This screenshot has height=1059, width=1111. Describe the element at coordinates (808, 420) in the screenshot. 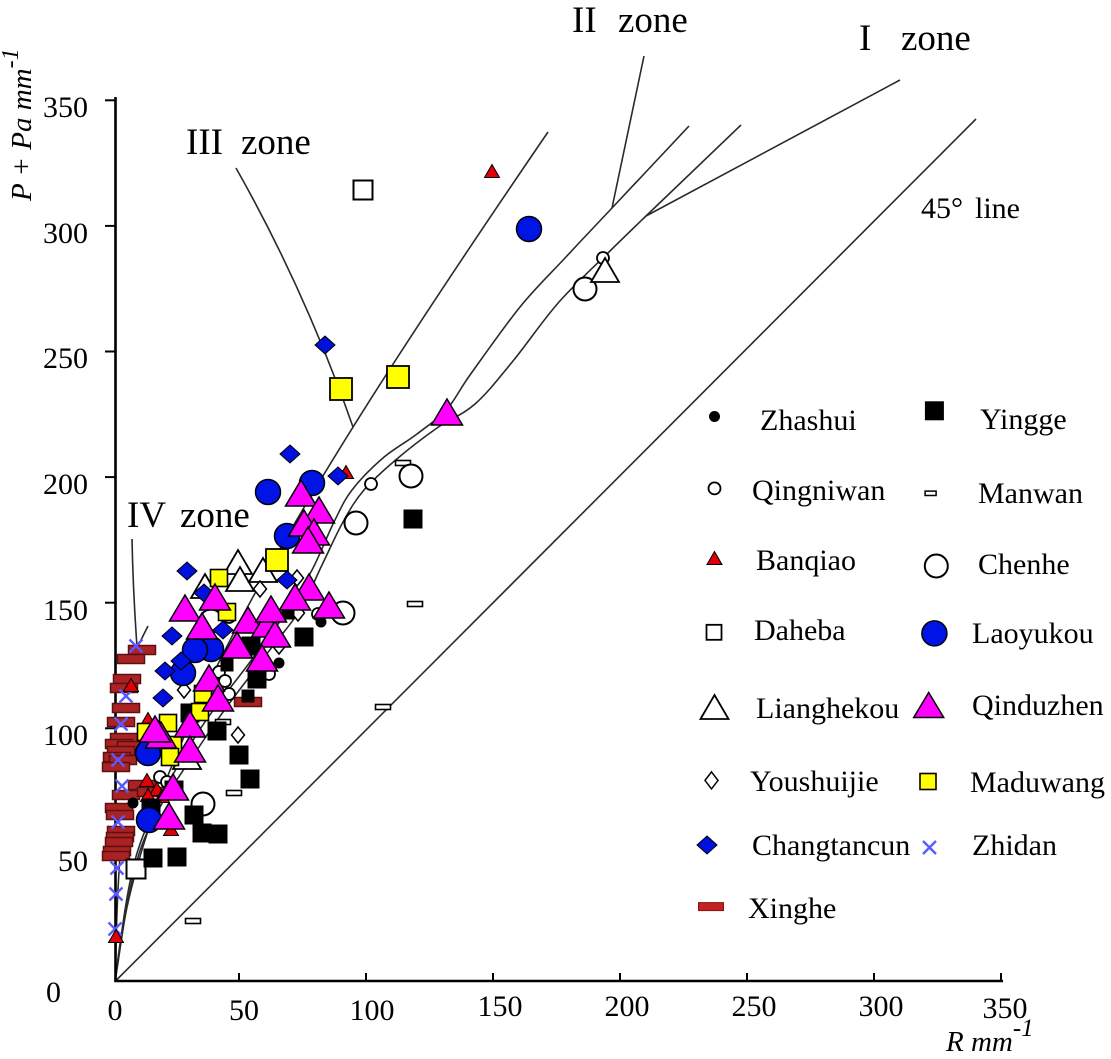

I see `svg-text: Zhashui` at that location.